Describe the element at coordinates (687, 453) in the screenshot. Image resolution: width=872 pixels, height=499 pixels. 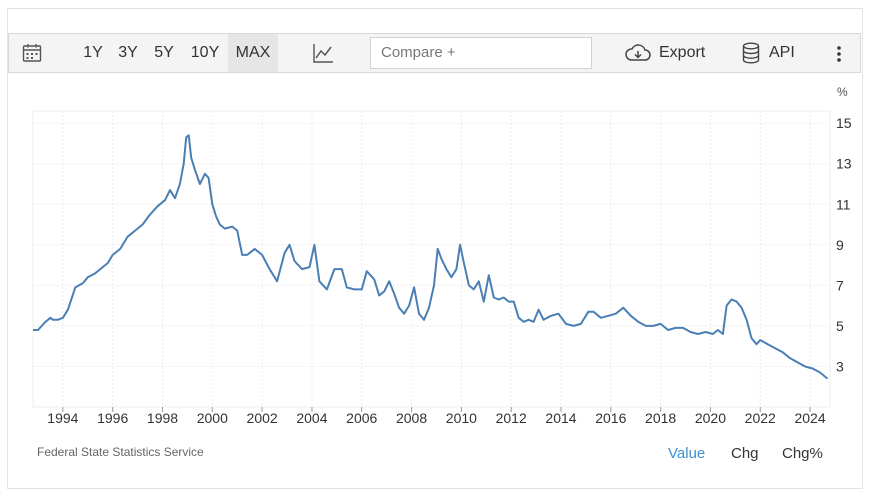
I see `tab-value: Value` at that location.